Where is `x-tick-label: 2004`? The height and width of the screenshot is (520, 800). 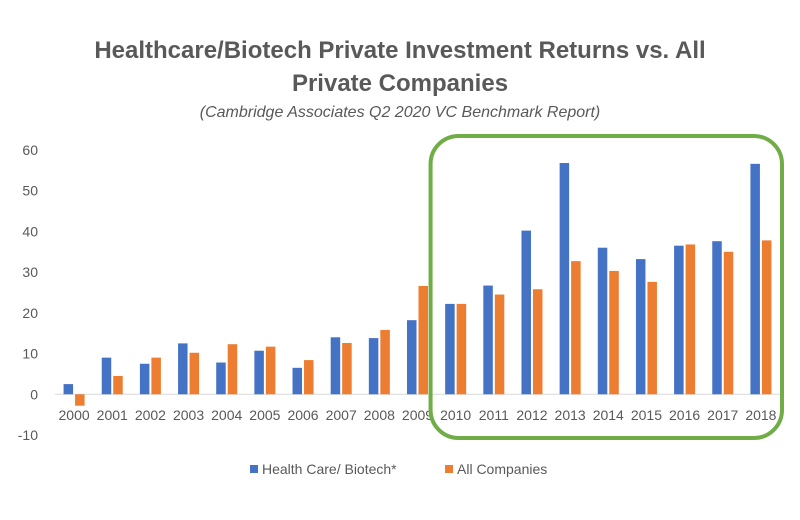 x-tick-label: 2004 is located at coordinates (226, 415).